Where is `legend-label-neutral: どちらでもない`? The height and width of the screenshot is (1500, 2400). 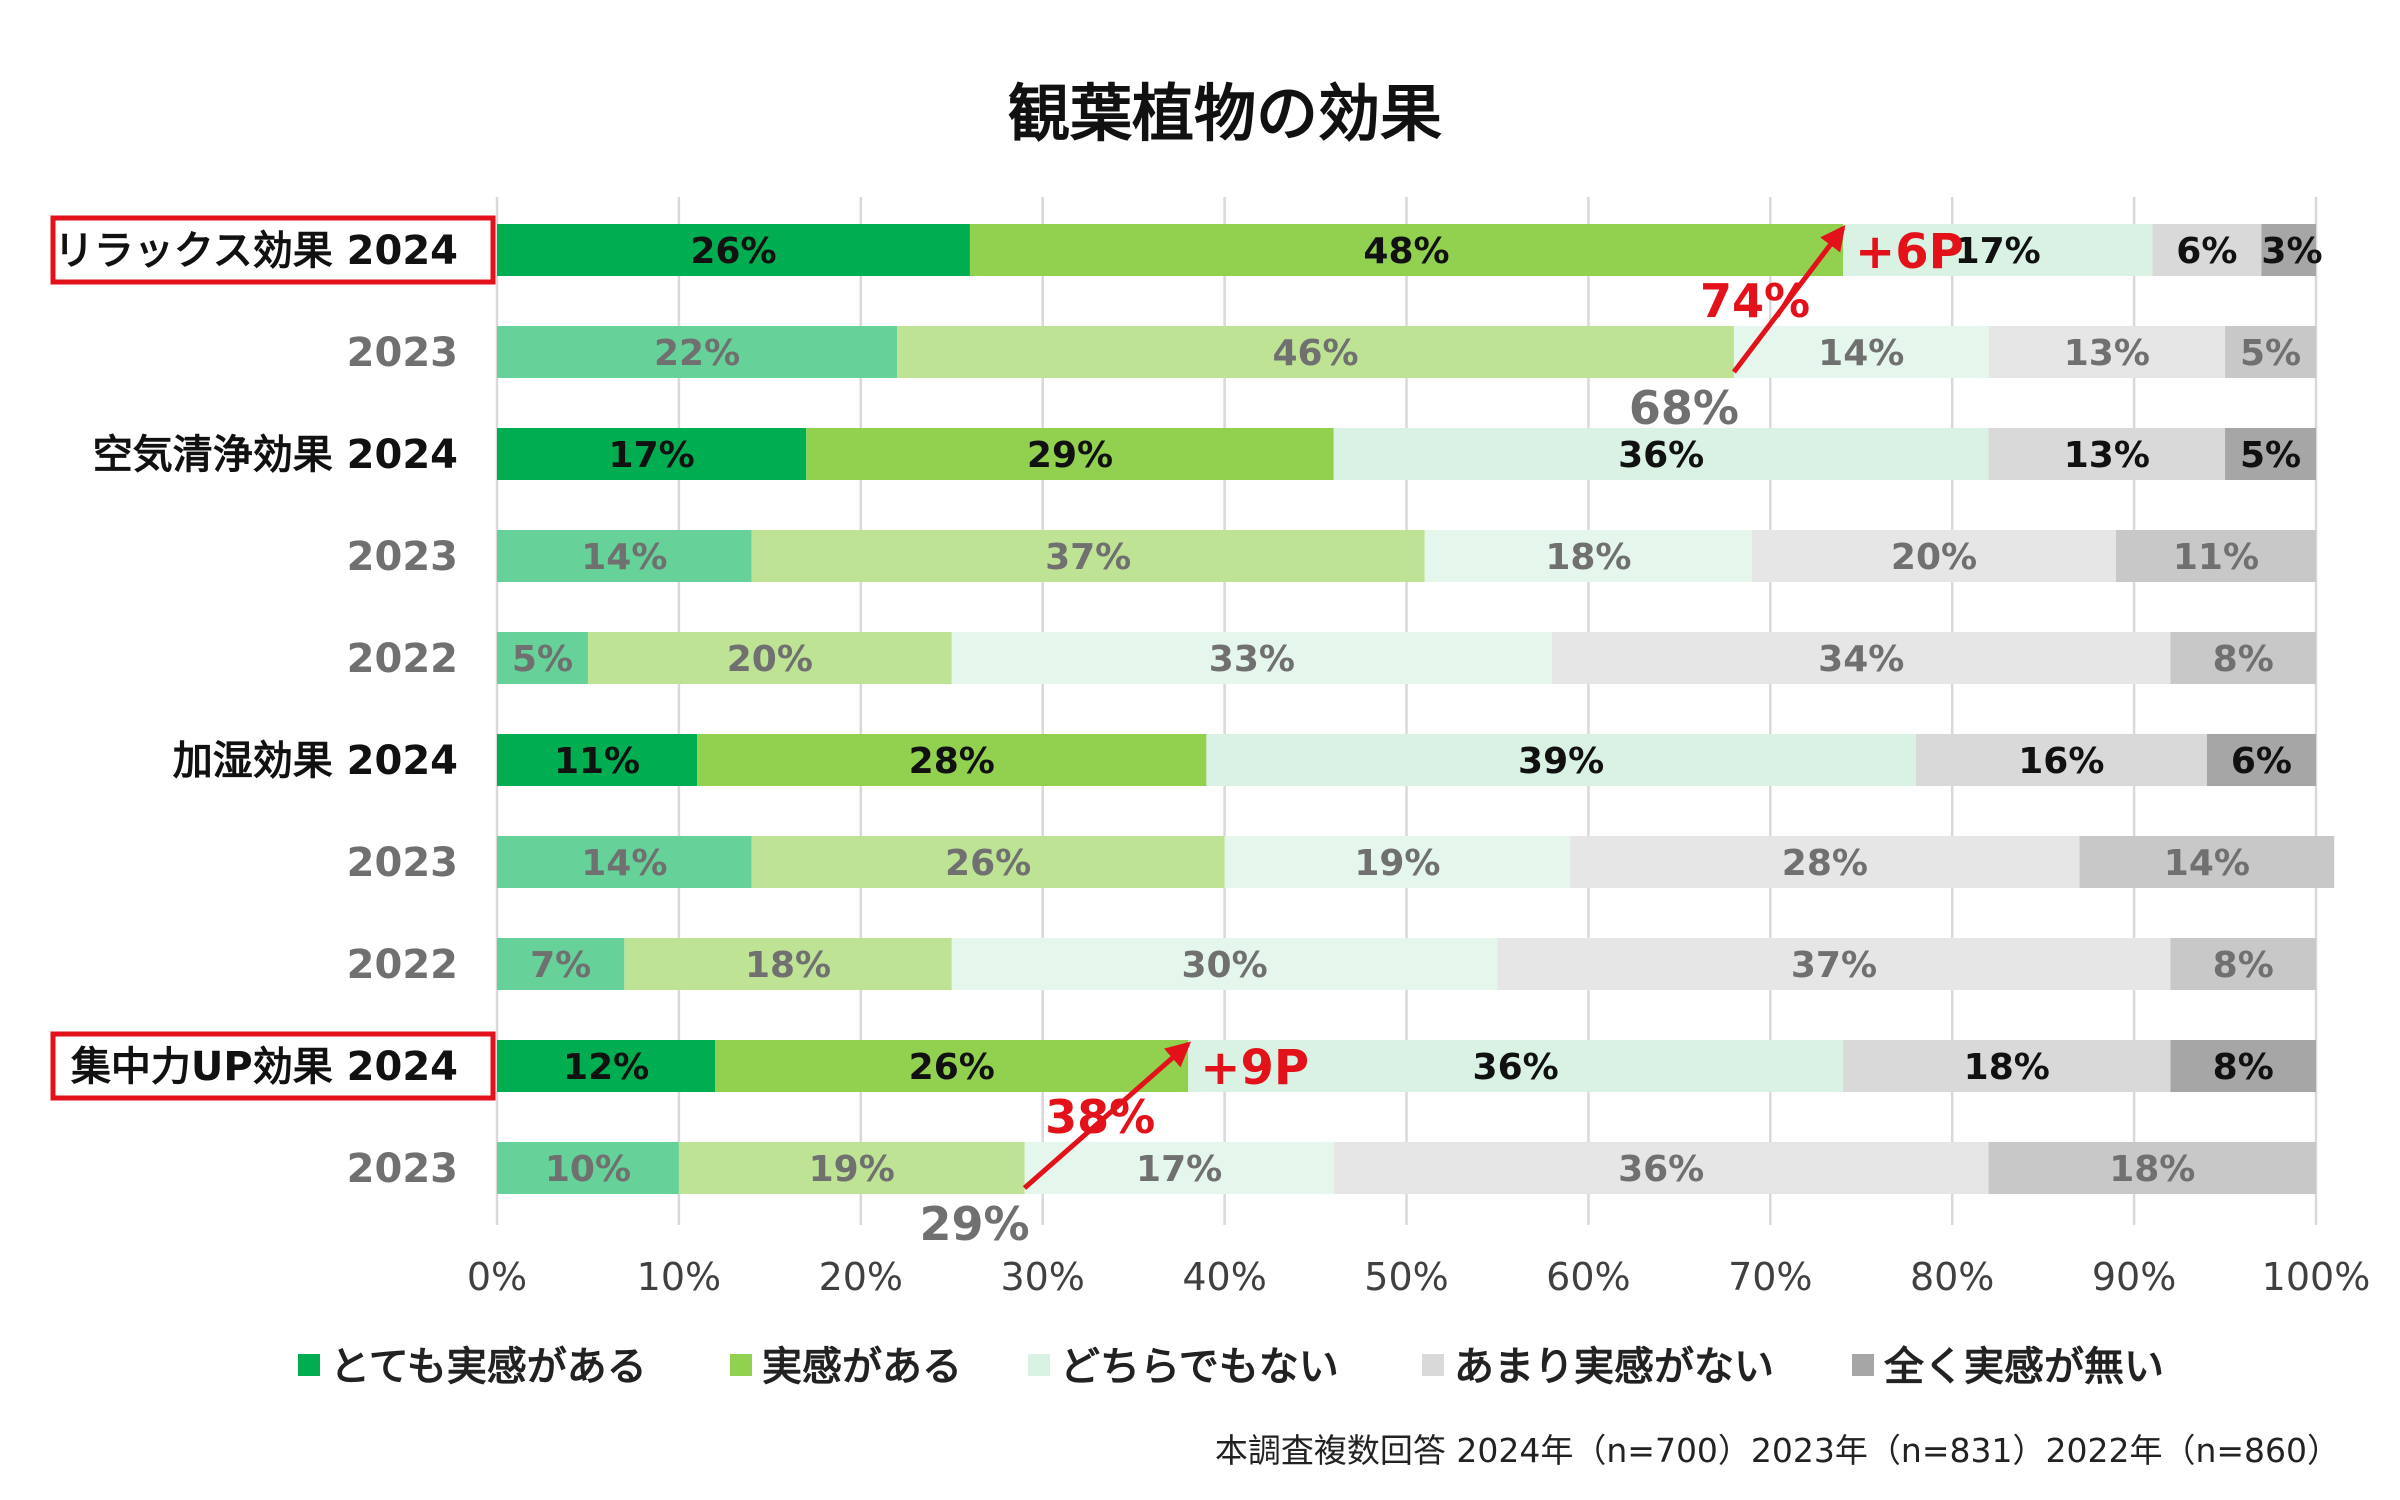
legend-label-neutral: どちらでもない is located at coordinates (1199, 1367).